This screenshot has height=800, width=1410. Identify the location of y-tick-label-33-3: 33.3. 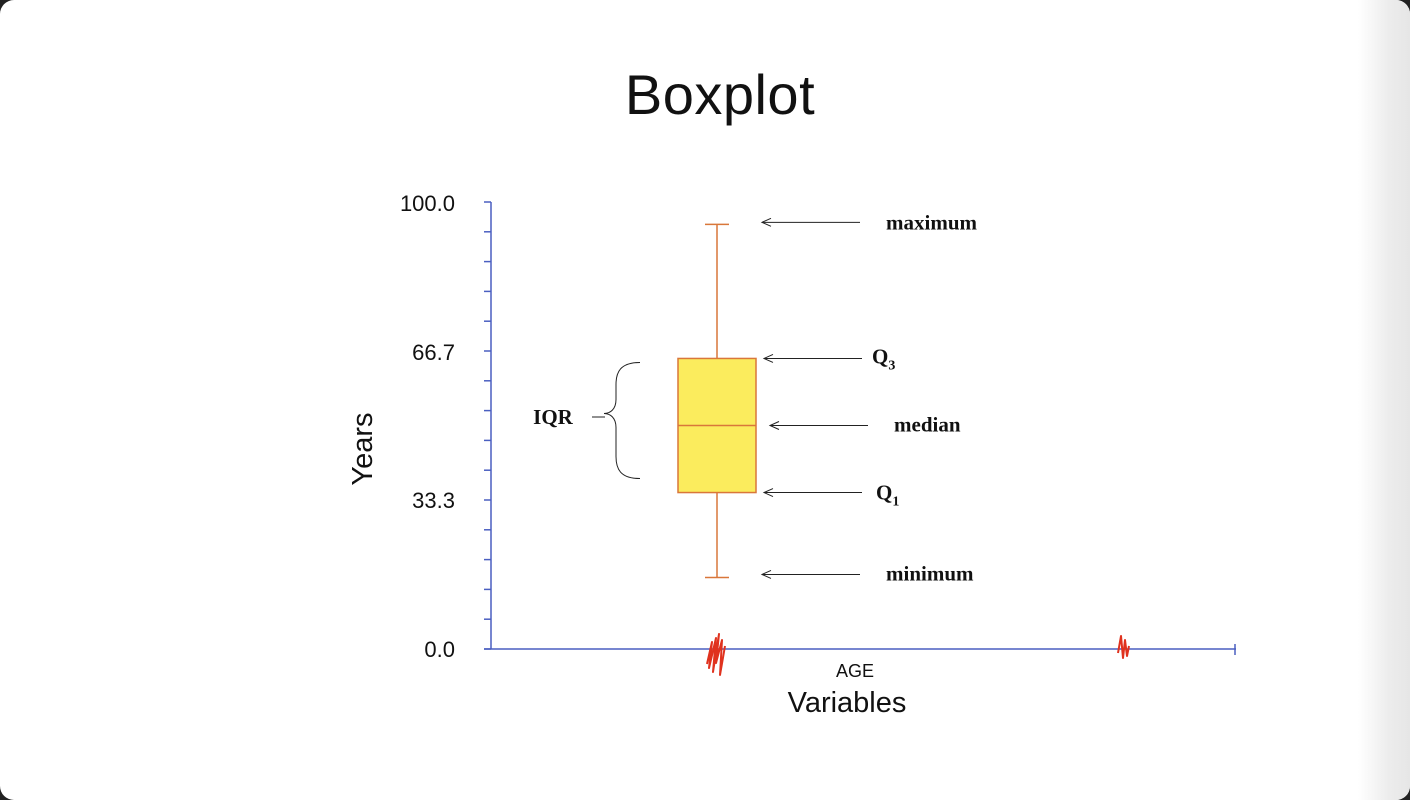
(433, 500).